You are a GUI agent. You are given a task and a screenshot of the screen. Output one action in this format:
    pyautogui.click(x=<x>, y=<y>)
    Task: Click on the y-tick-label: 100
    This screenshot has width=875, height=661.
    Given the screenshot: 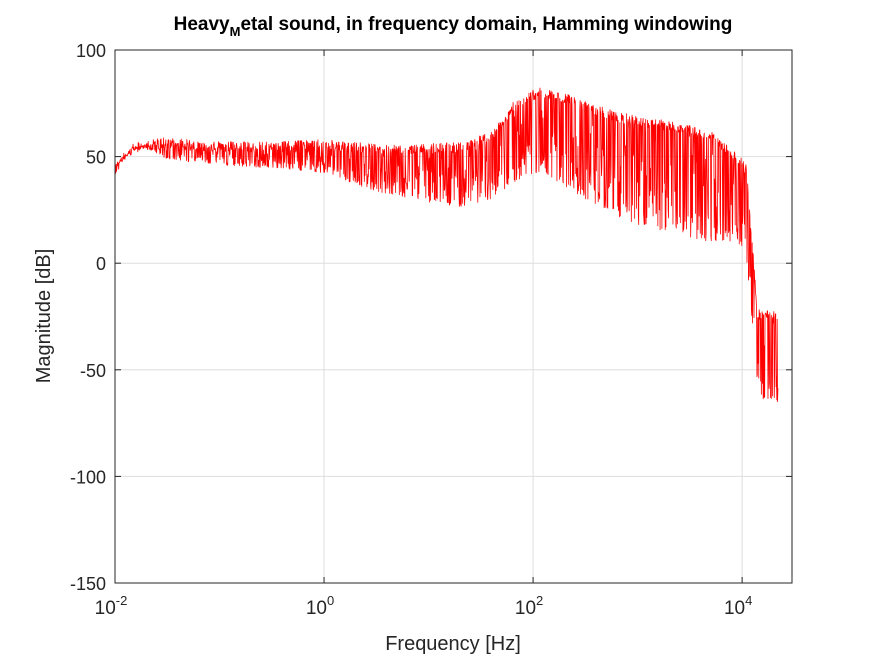 What is the action you would take?
    pyautogui.click(x=91, y=51)
    